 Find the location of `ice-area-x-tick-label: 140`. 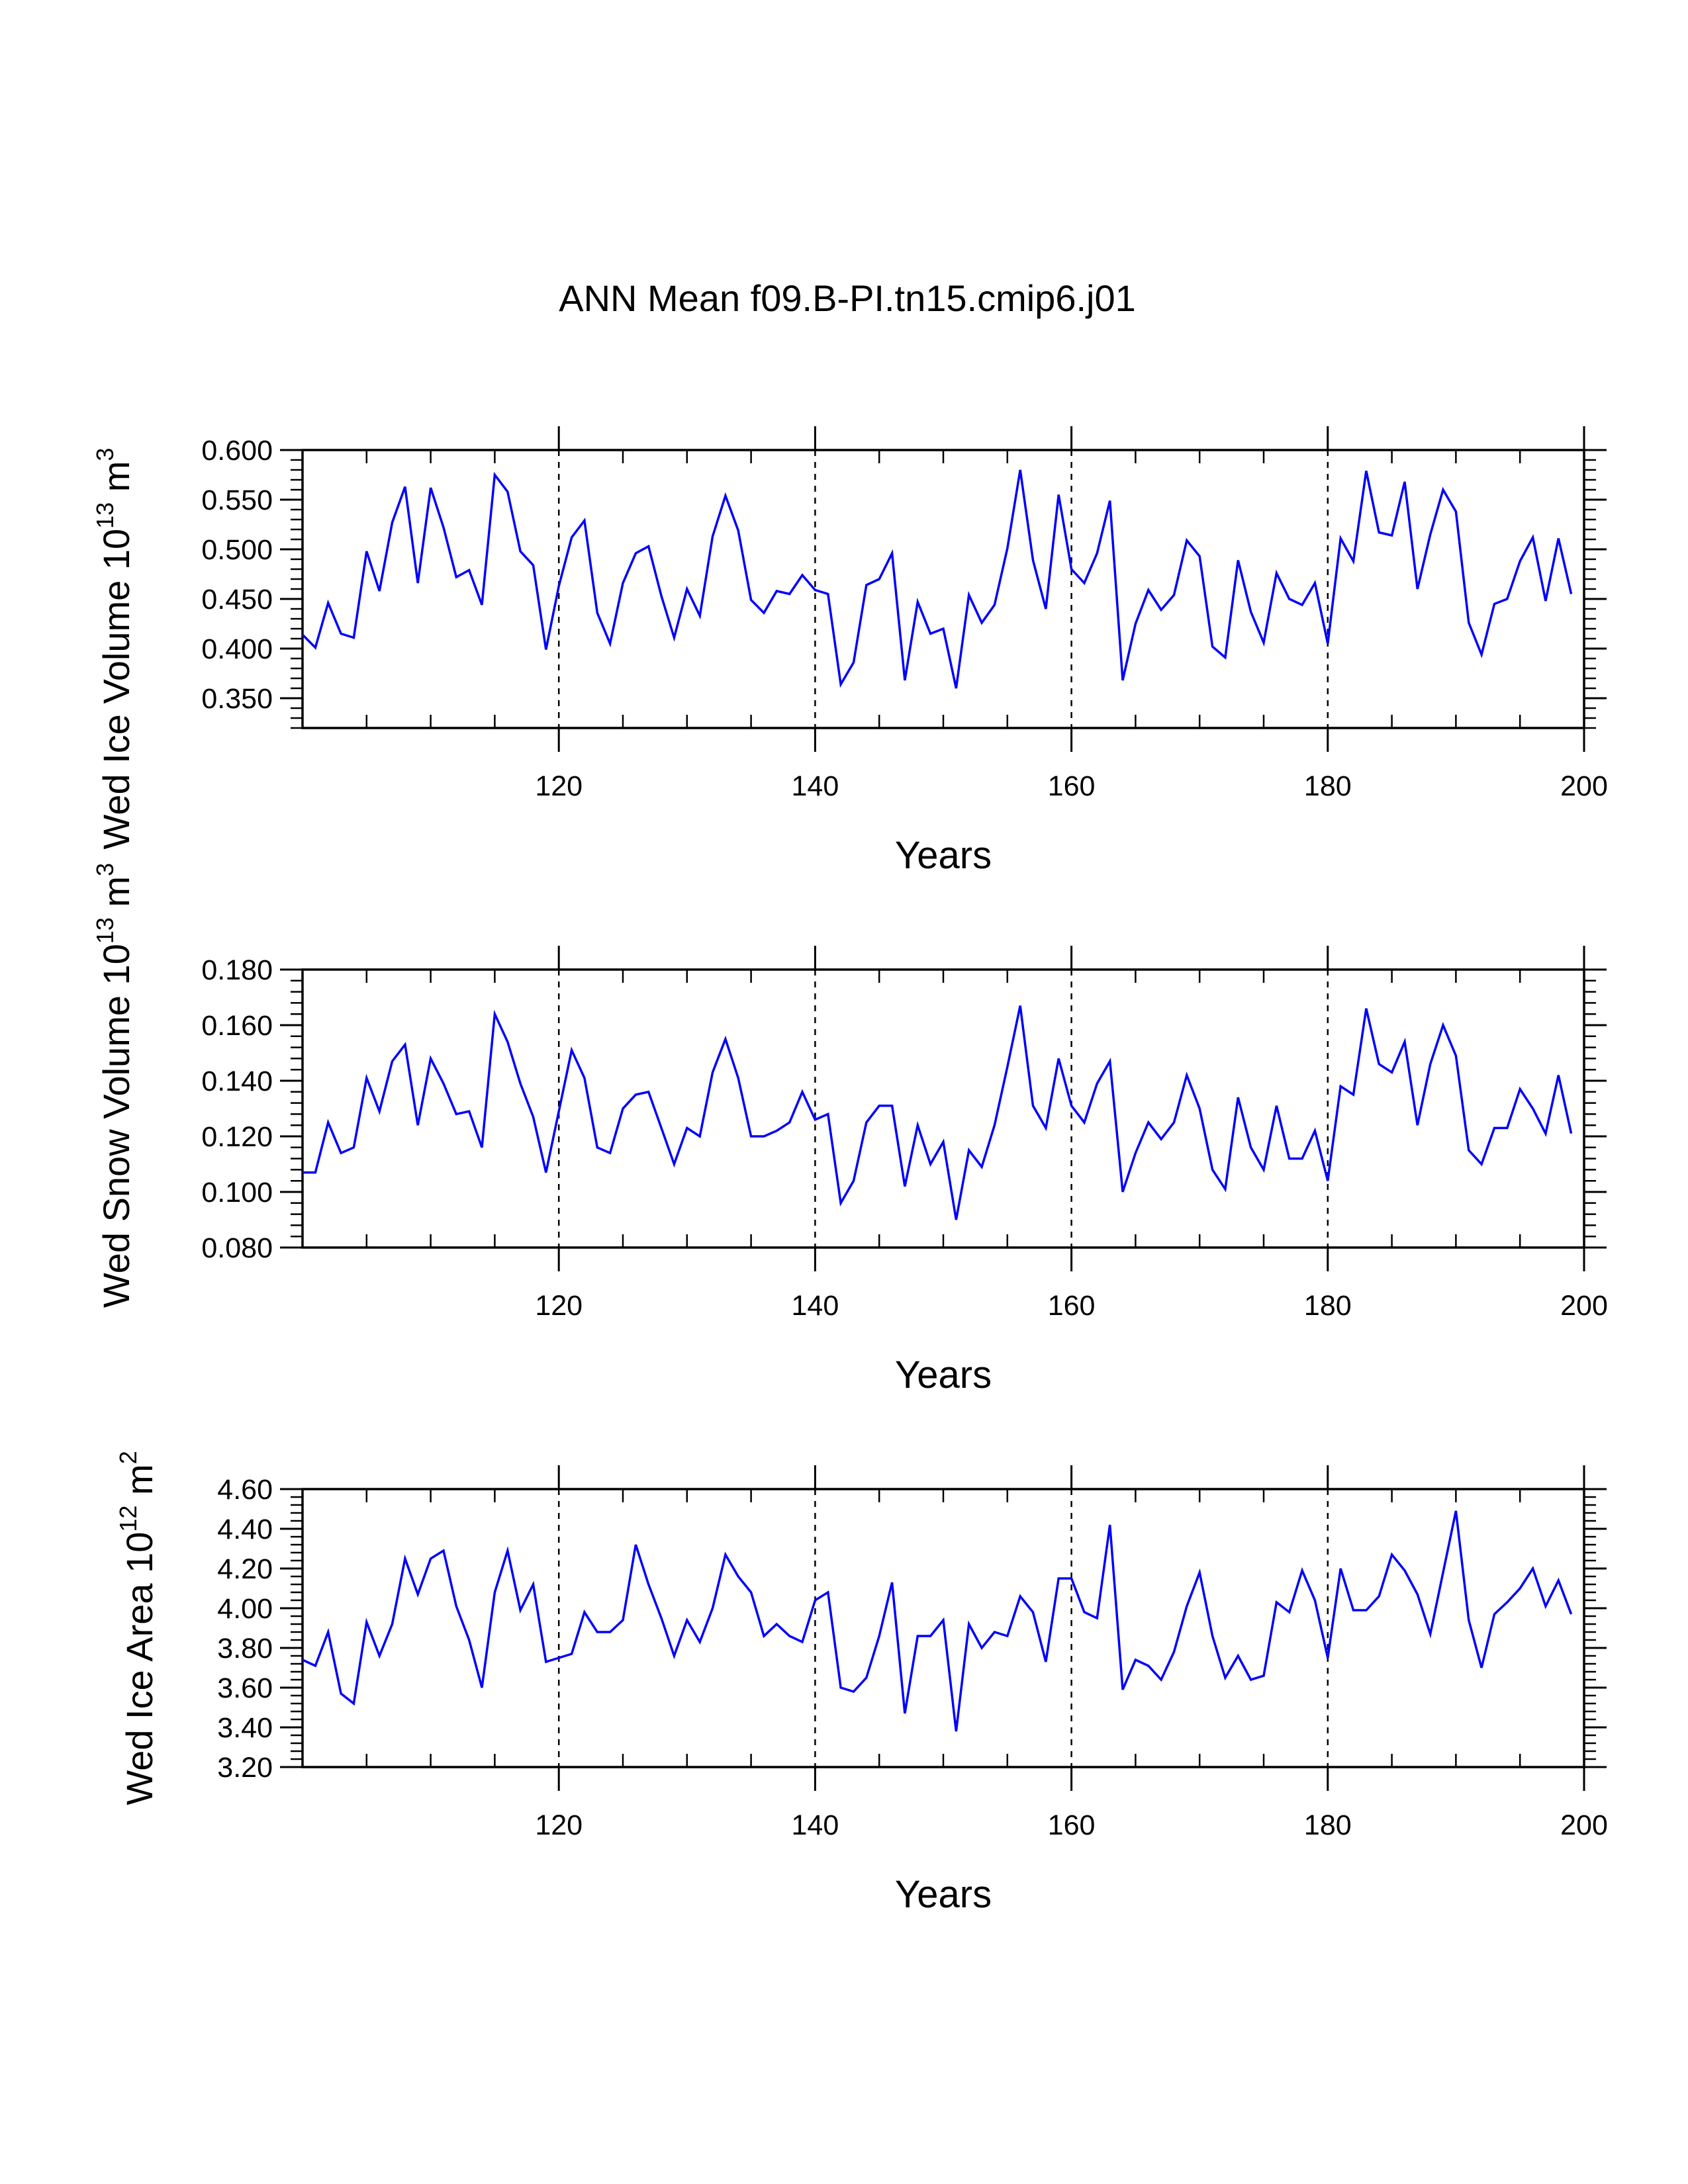

ice-area-x-tick-label: 140 is located at coordinates (815, 1825).